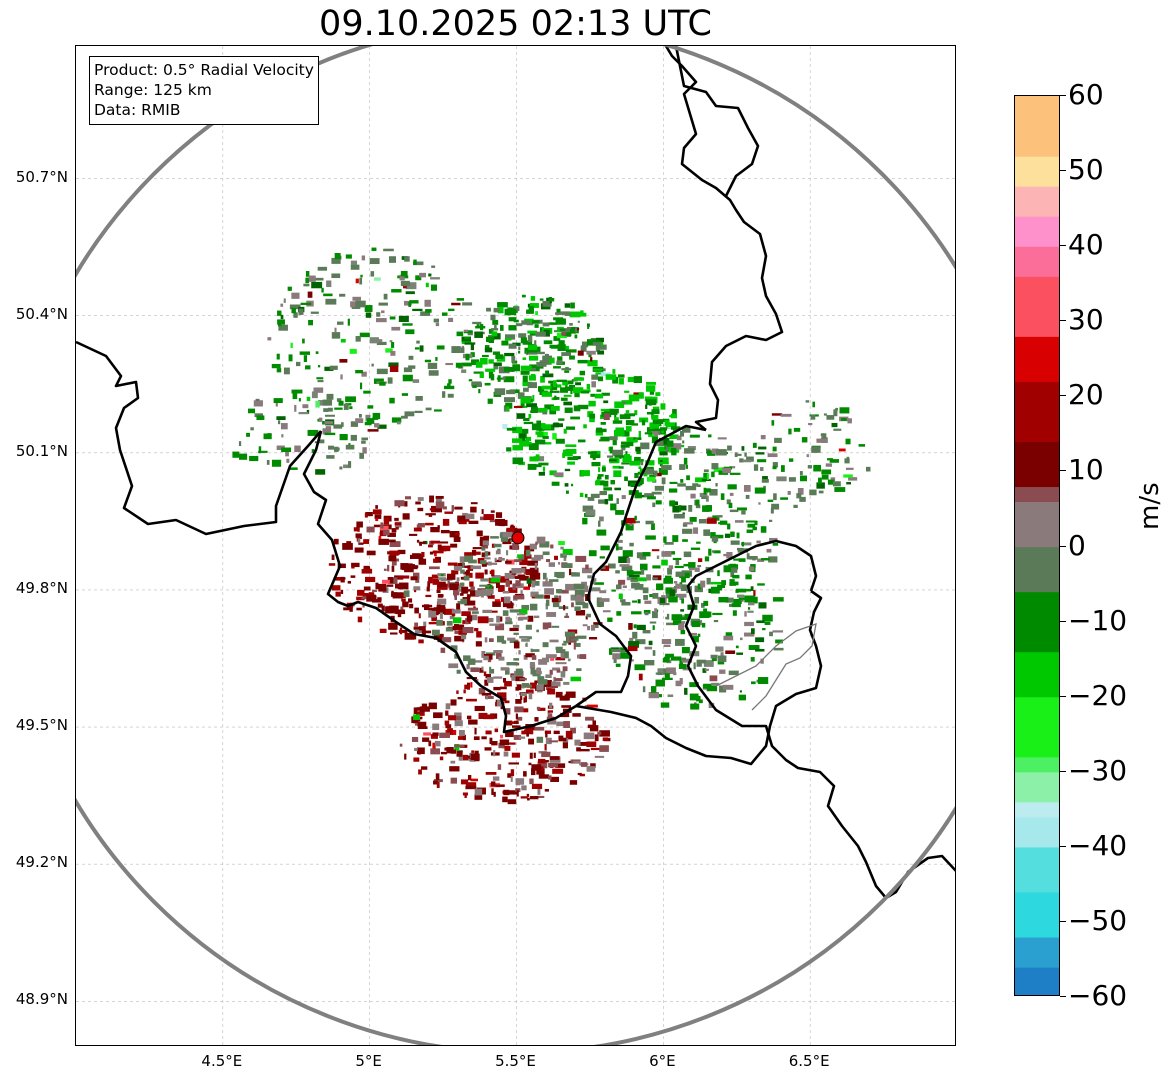 This screenshot has width=1171, height=1081. I want to click on radar-site-marker, so click(518, 538).